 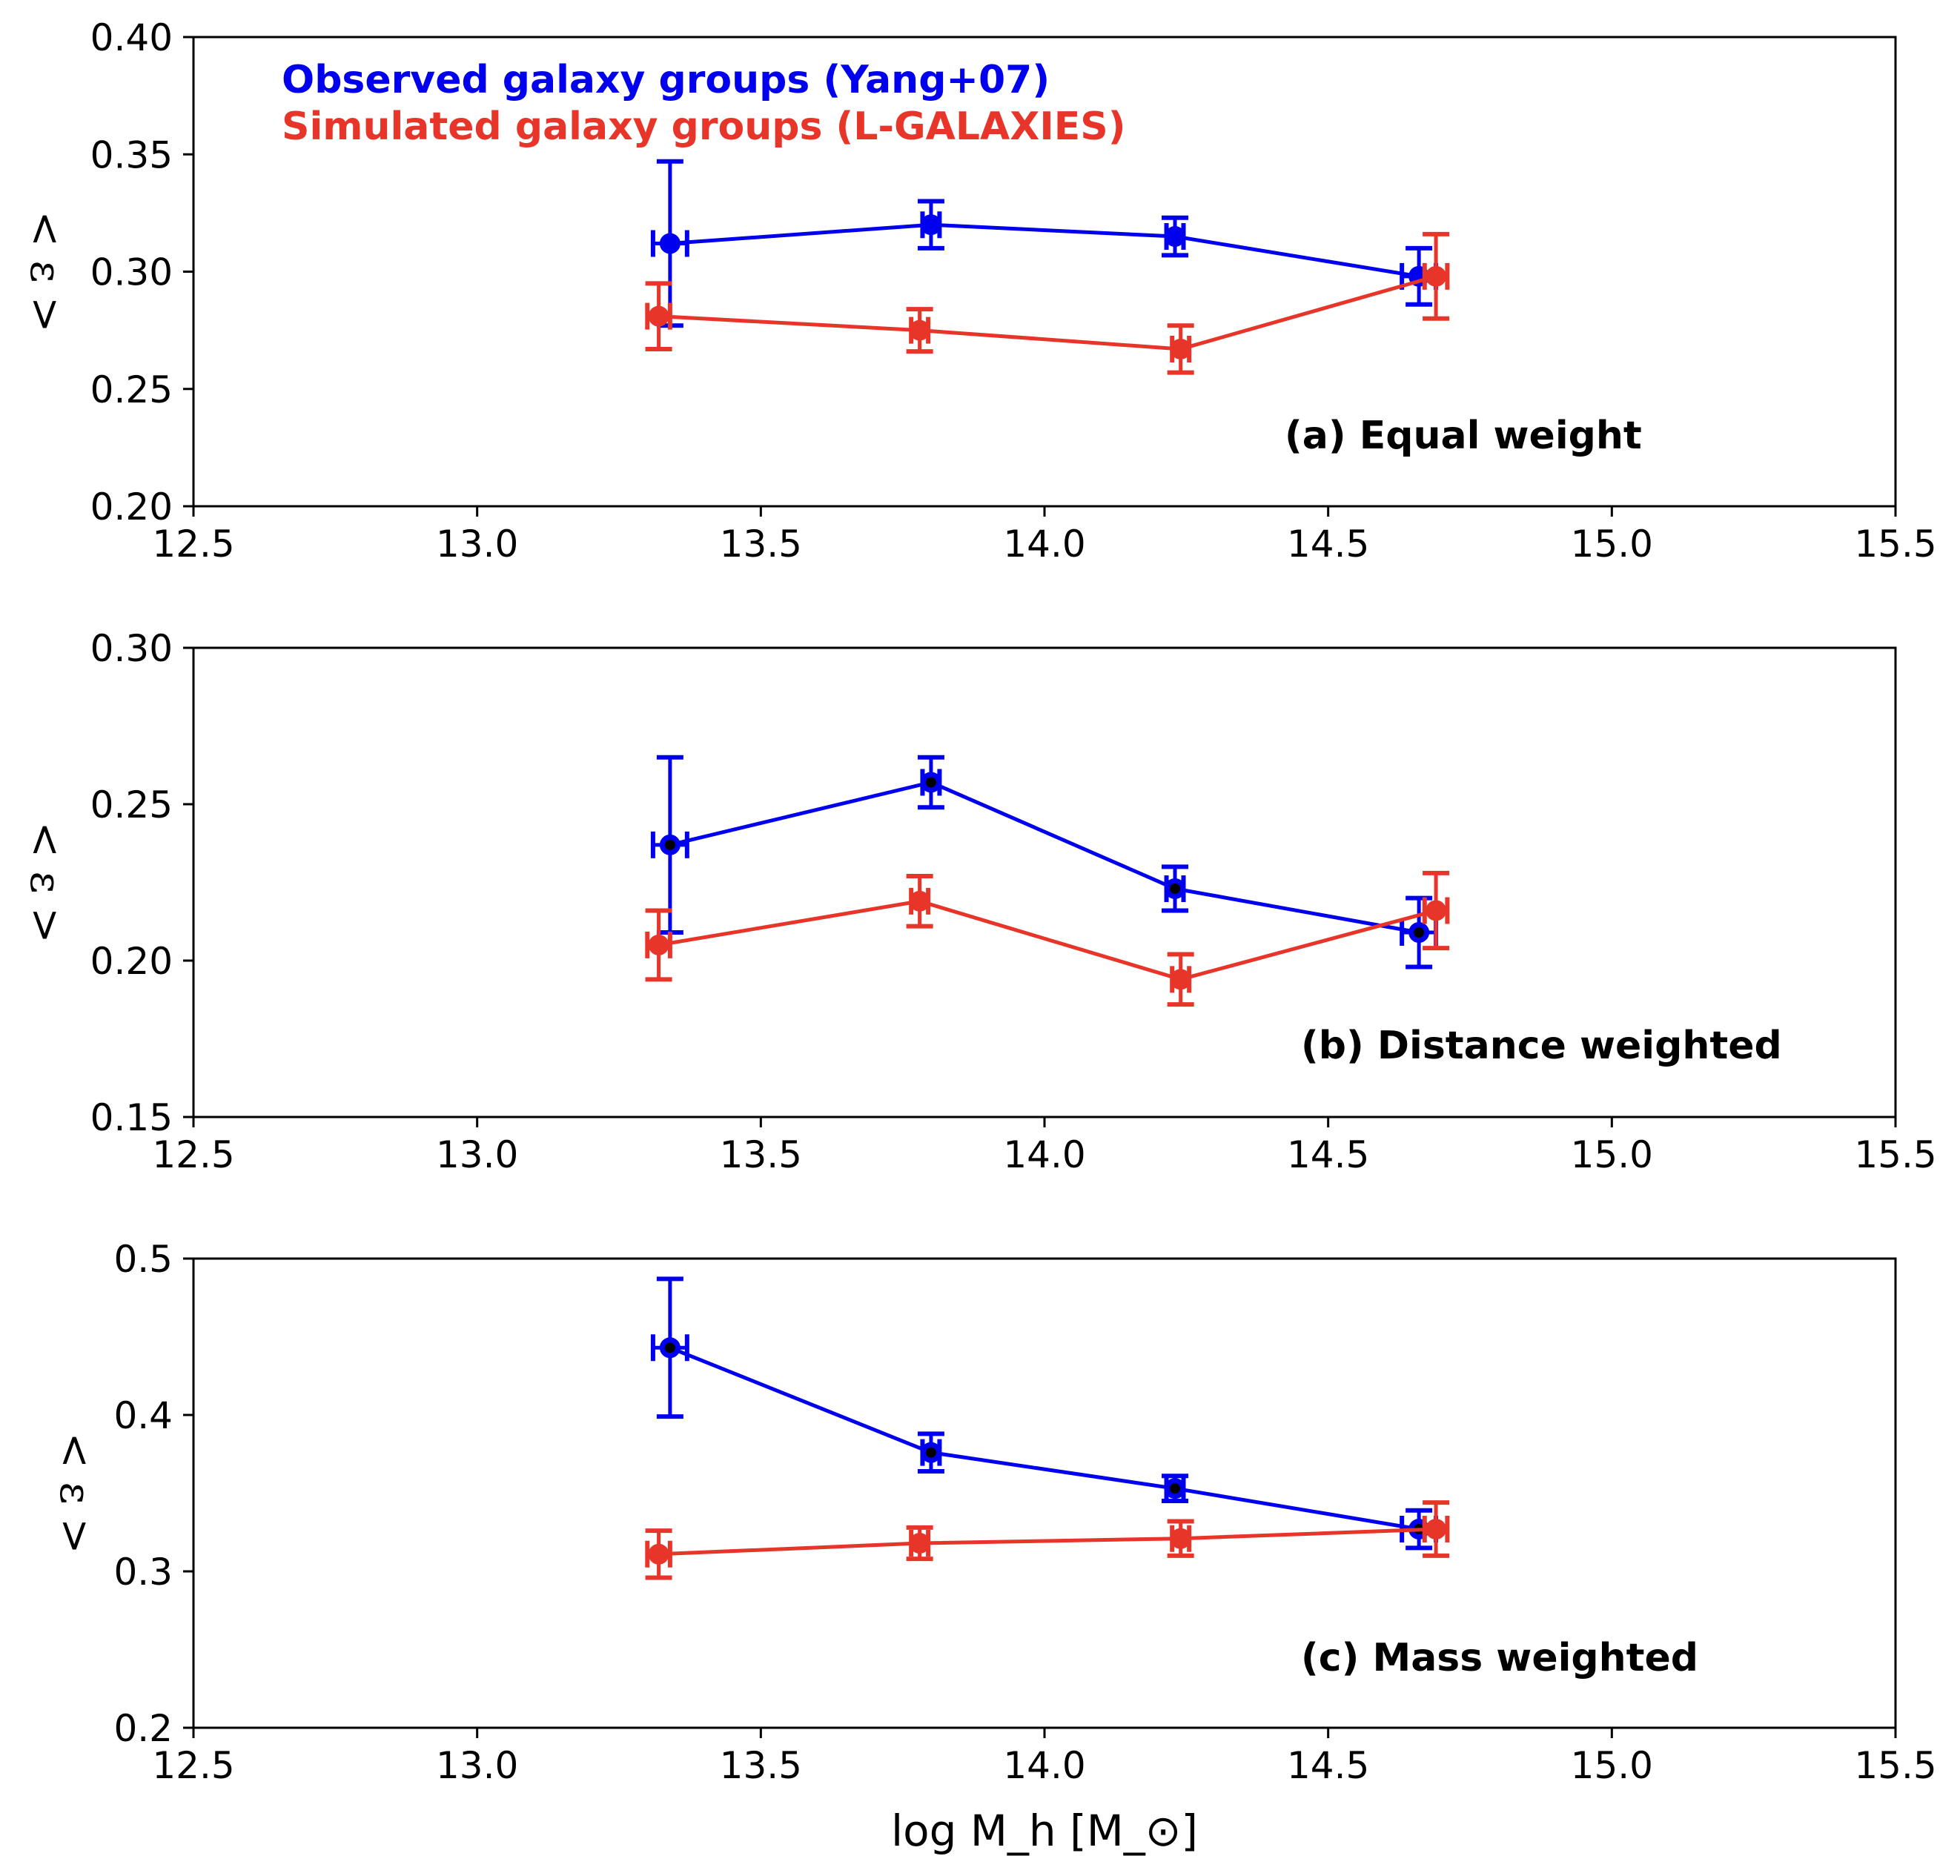 I want to click on y-tick-label: 0.5, so click(x=143, y=1259).